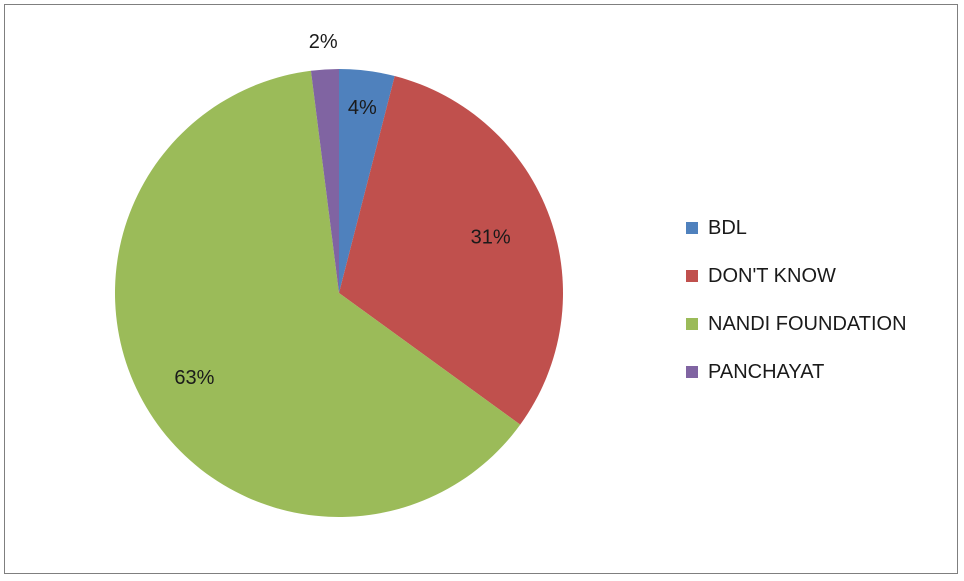  I want to click on legend-label-don-t-know: DON'T KNOW, so click(772, 275).